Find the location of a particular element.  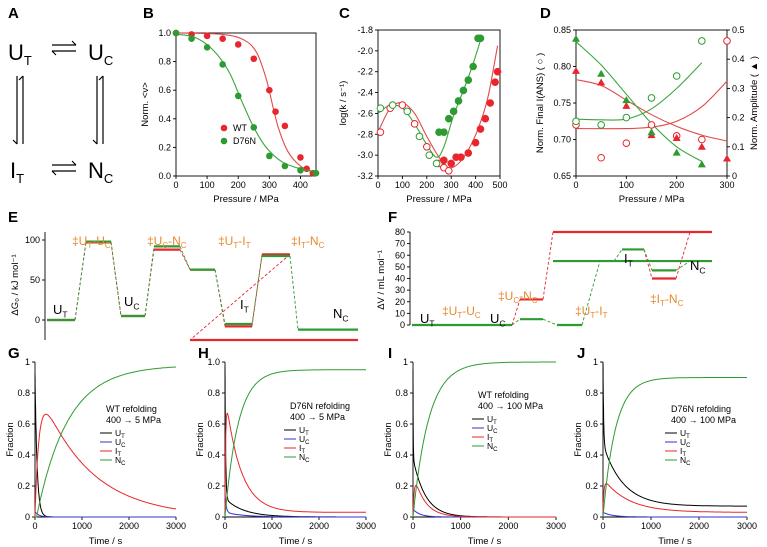

y-tick-label: 0.3 is located at coordinates (738, 88).